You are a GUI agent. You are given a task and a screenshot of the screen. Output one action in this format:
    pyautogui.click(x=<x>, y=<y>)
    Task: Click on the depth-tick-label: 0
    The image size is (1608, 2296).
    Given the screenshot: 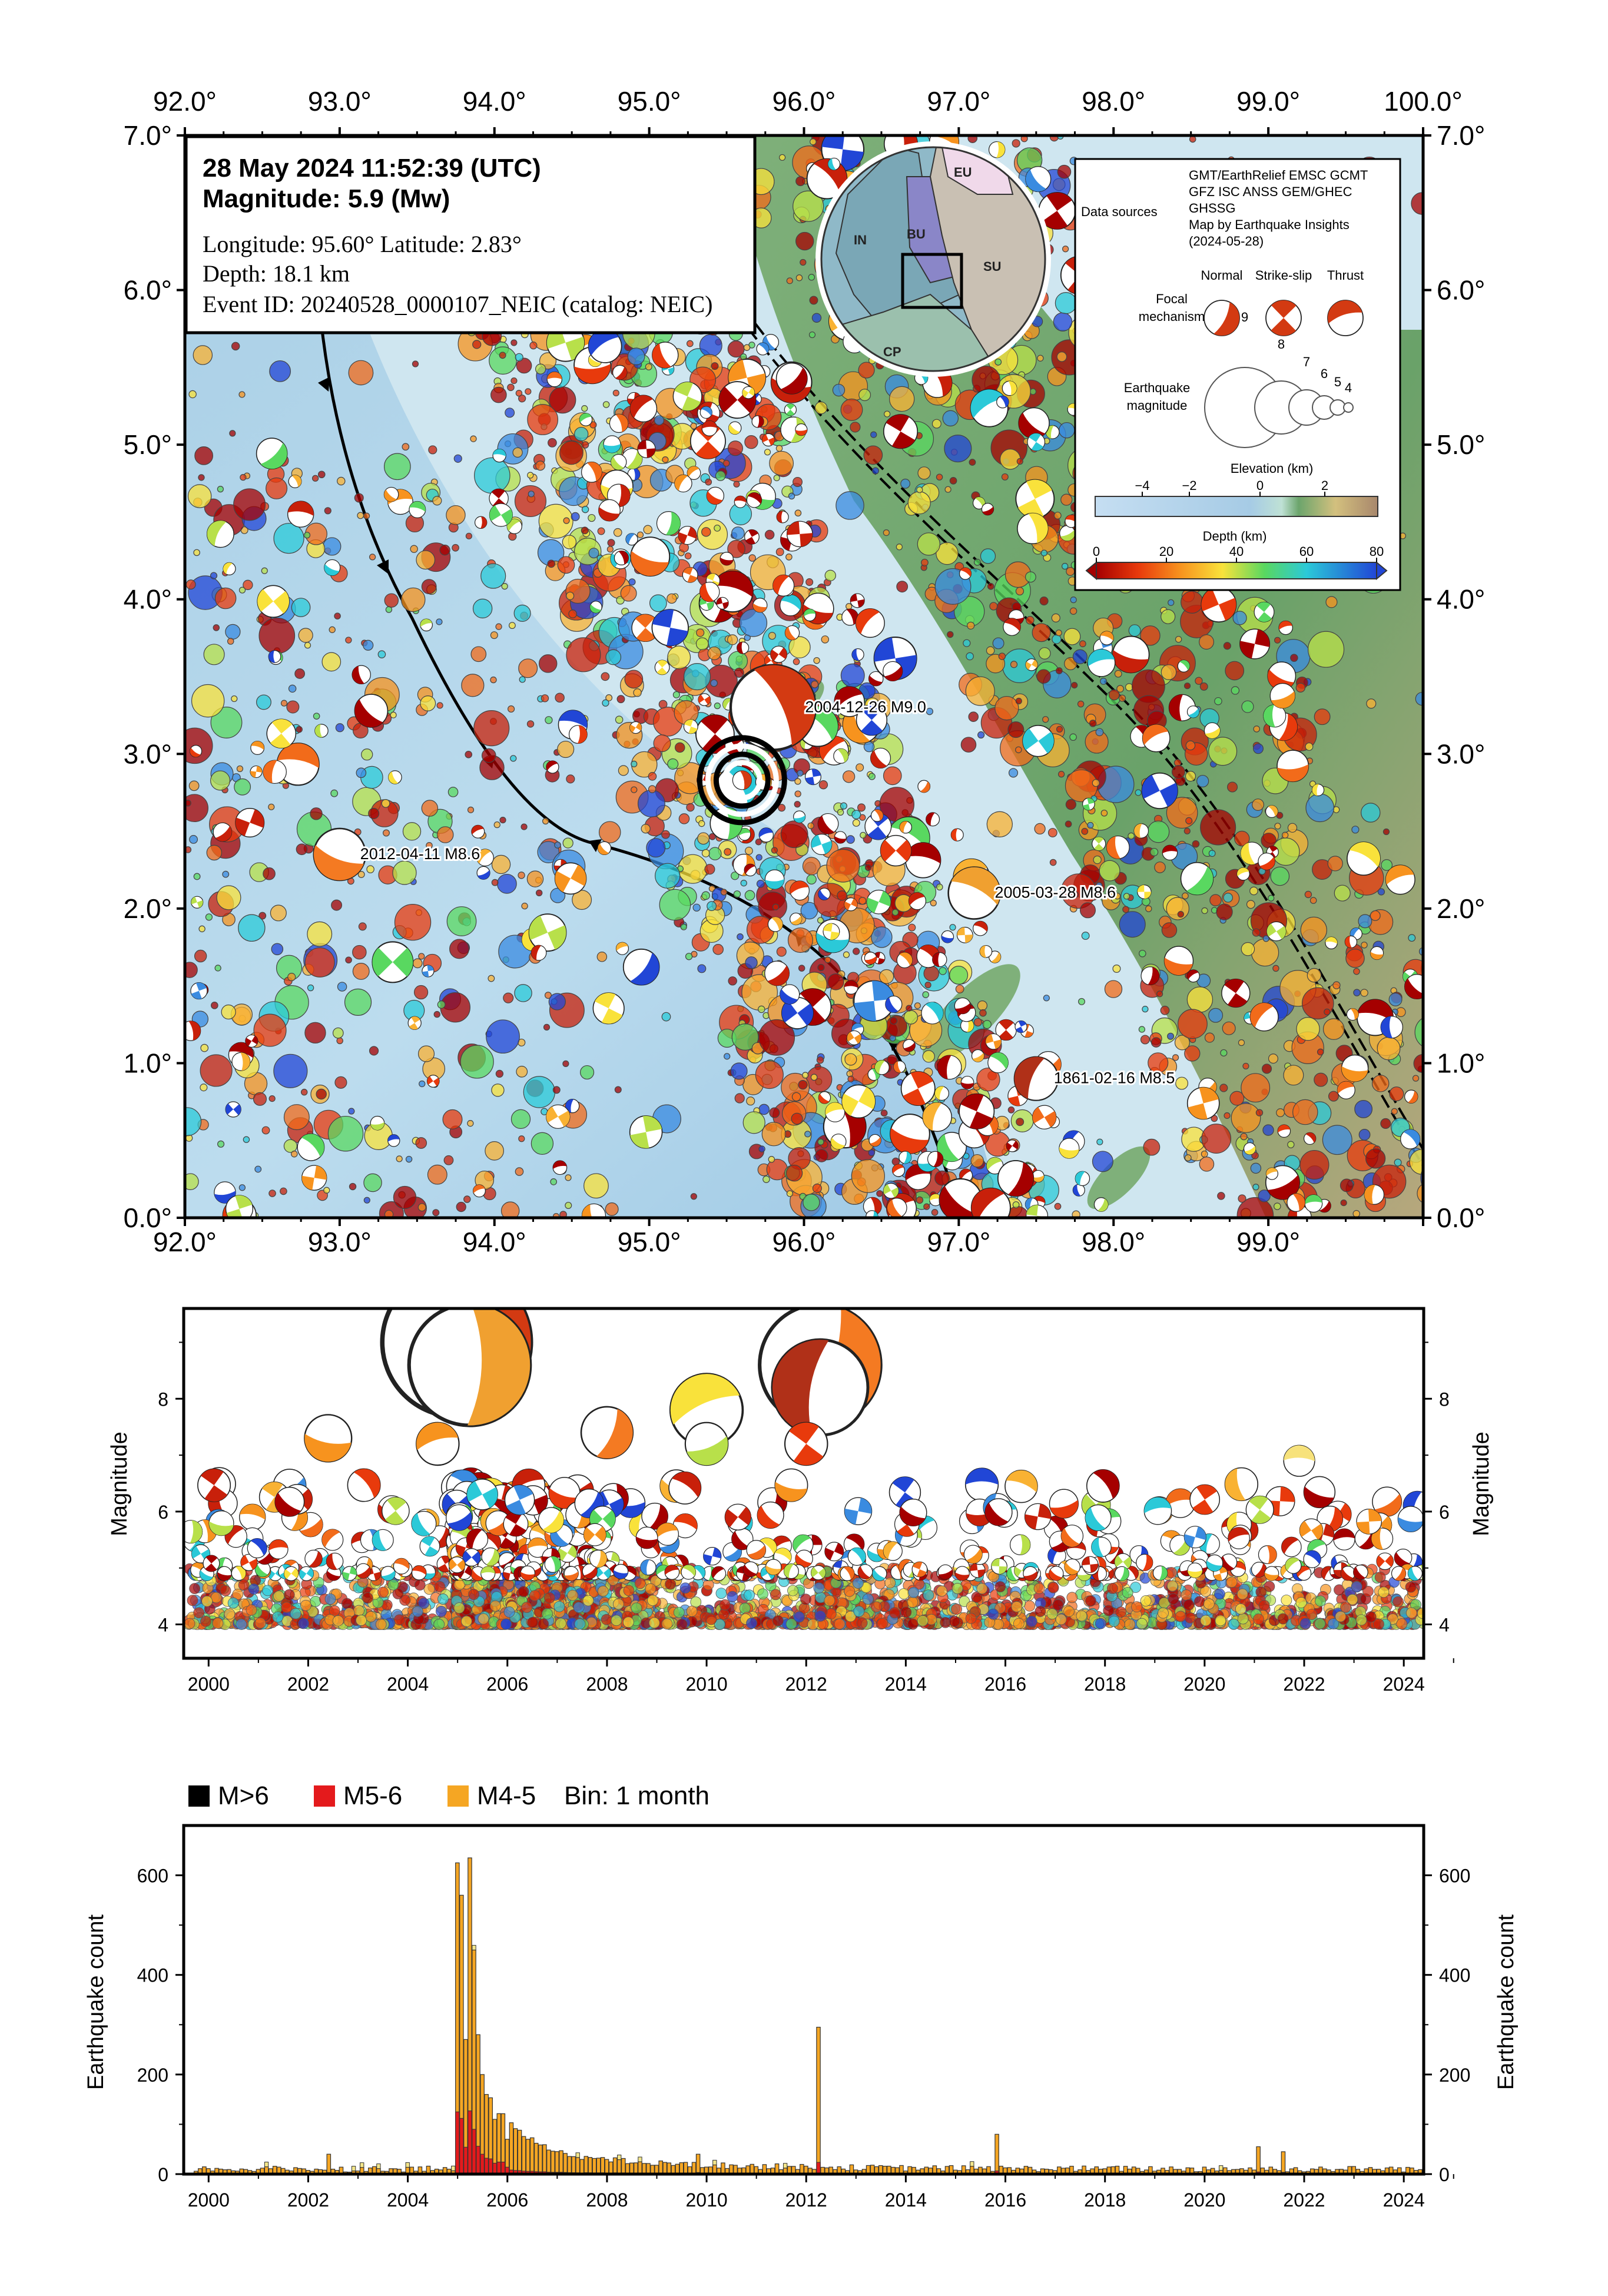 What is the action you would take?
    pyautogui.click(x=1096, y=551)
    